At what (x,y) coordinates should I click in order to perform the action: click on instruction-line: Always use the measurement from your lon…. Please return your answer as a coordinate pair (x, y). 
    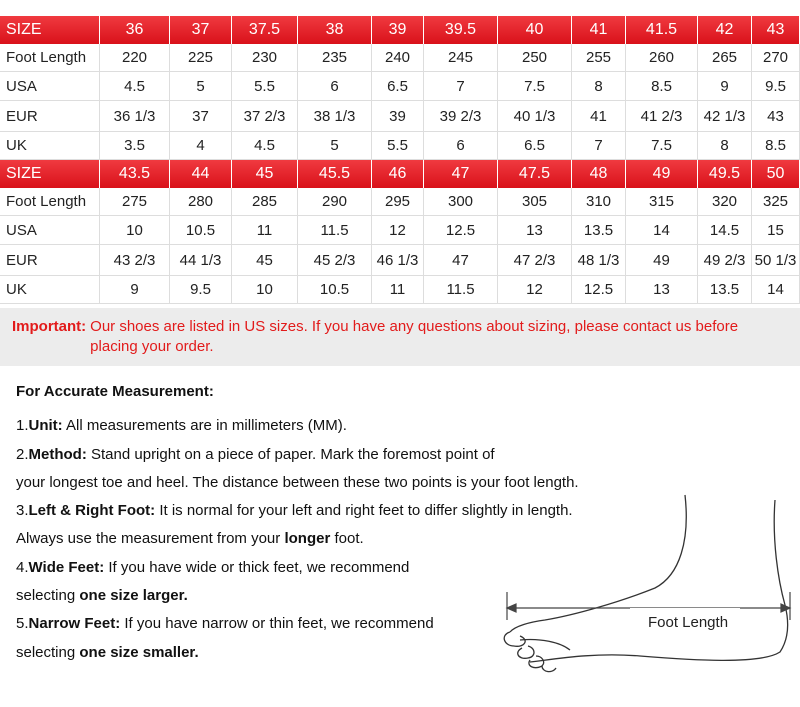
    Looking at the image, I should click on (297, 539).